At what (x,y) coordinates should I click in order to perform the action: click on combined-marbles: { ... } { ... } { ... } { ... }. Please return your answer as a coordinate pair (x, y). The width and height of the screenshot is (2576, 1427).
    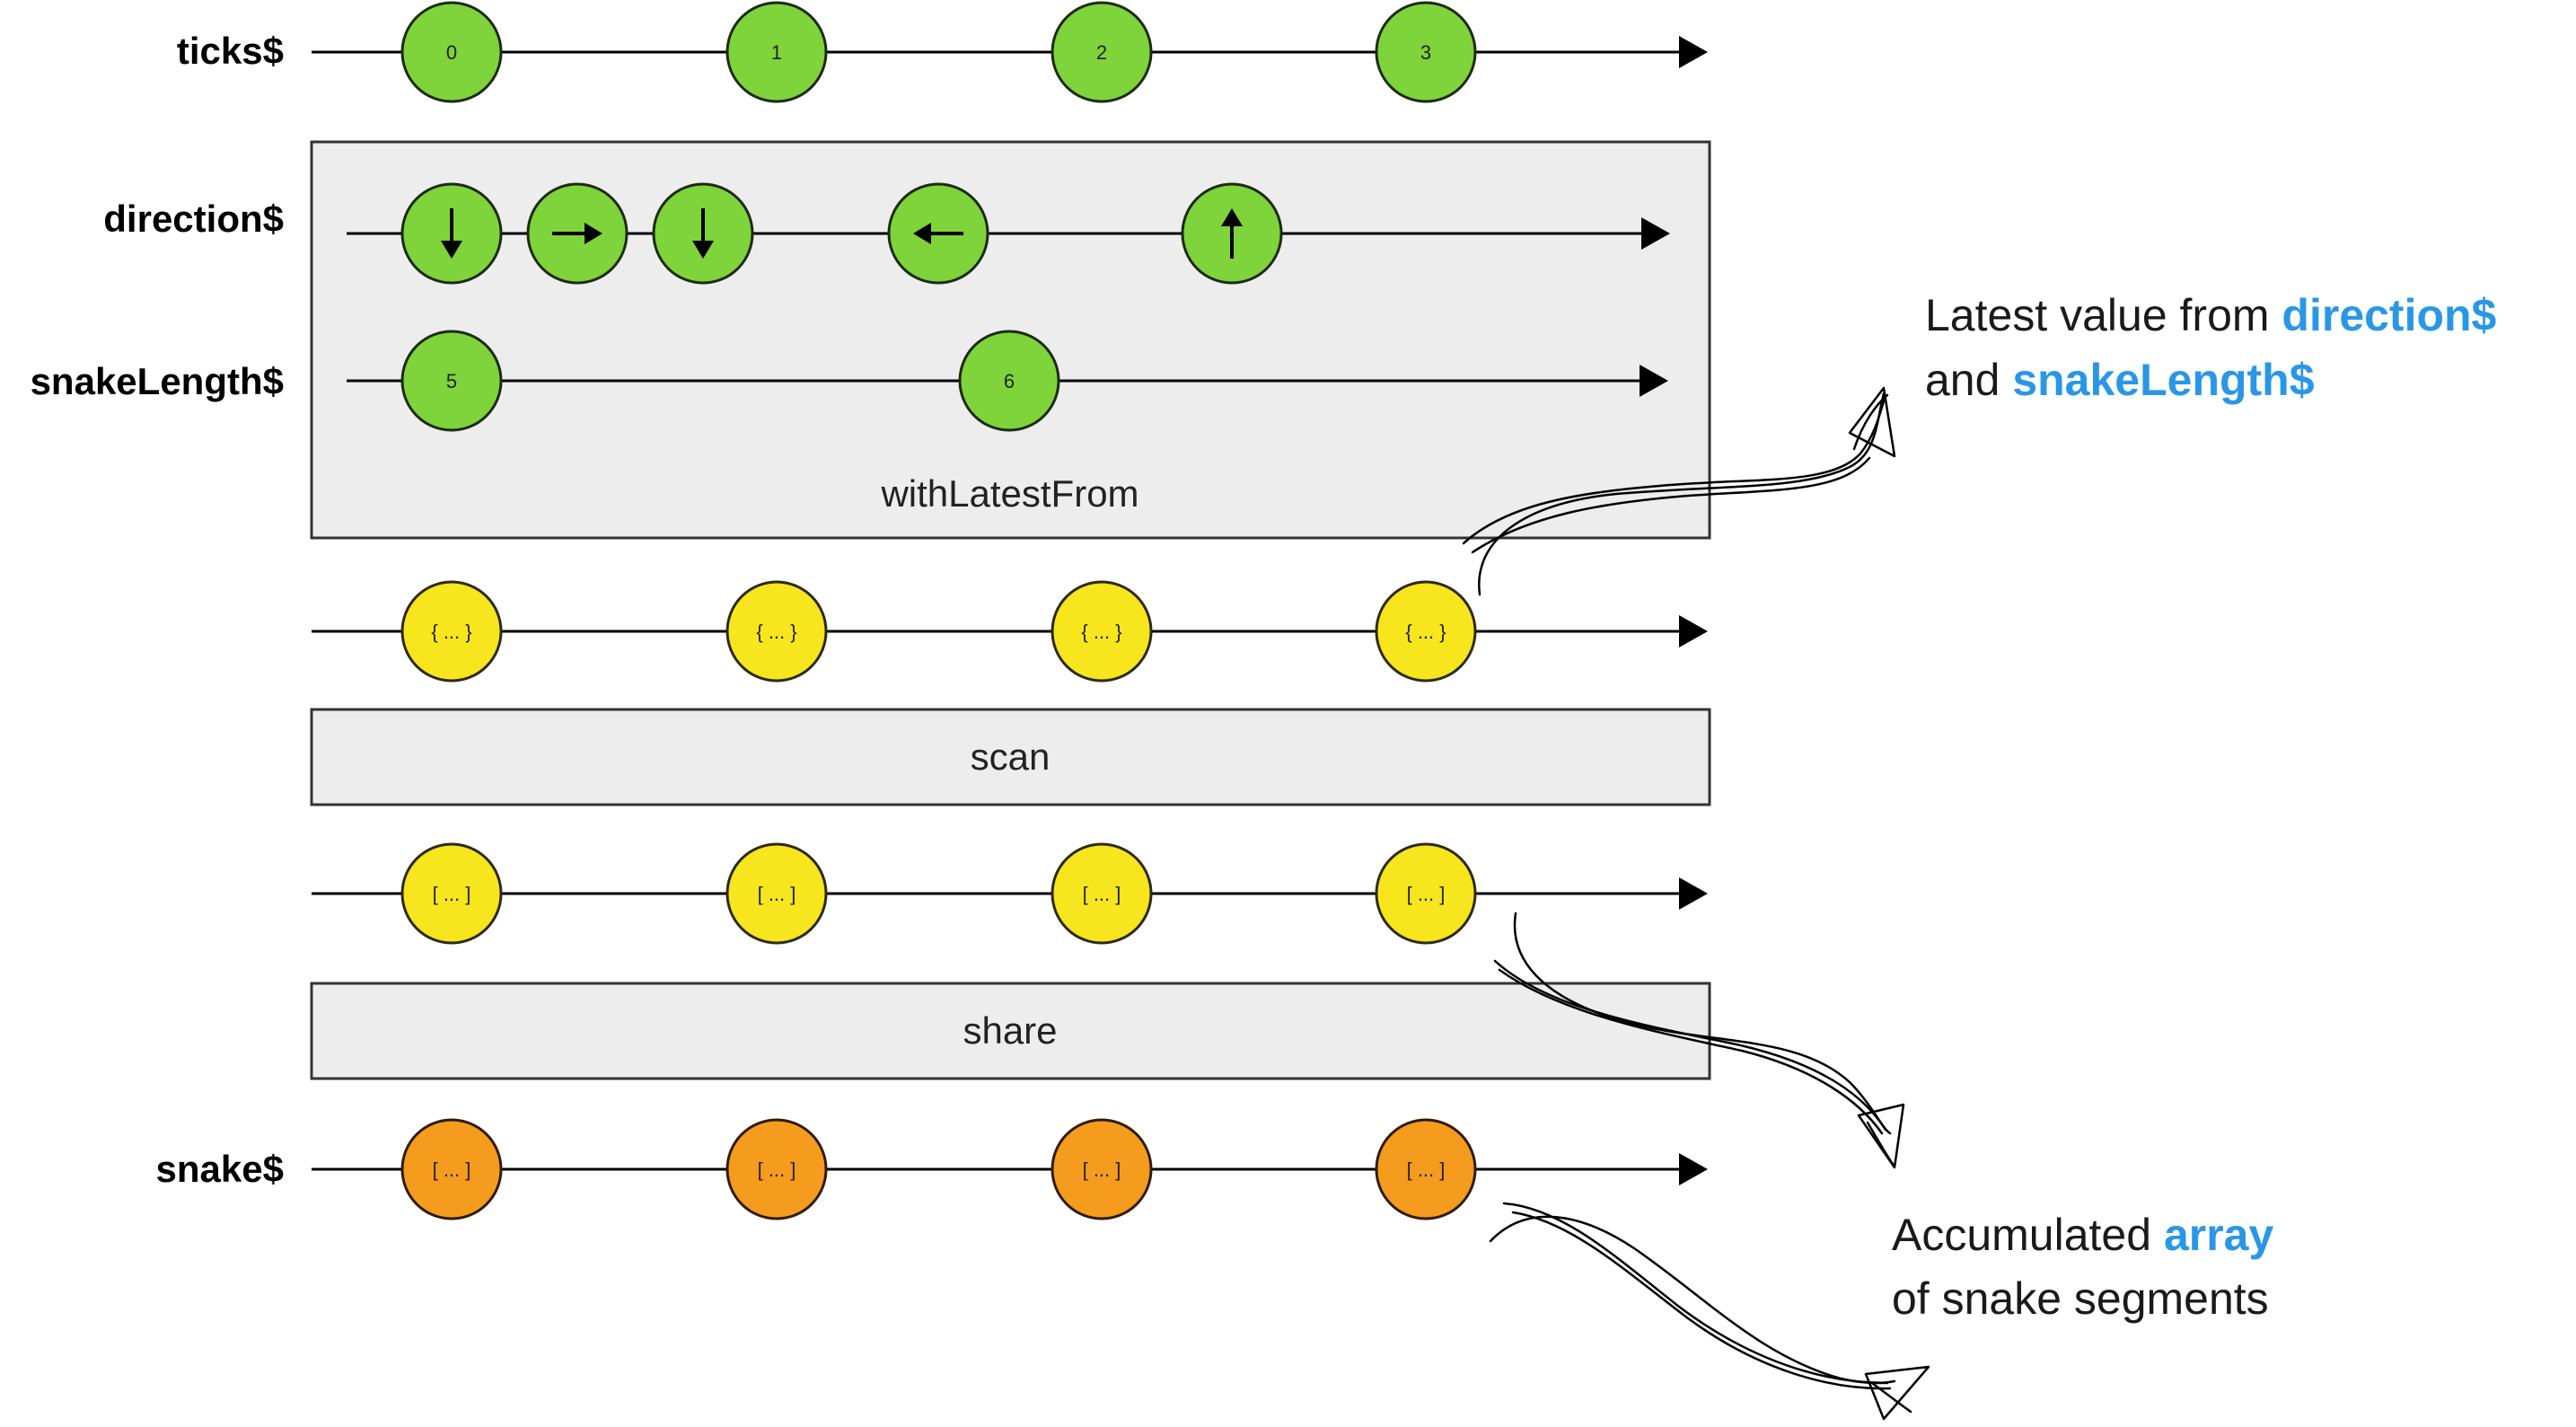
    Looking at the image, I should click on (939, 631).